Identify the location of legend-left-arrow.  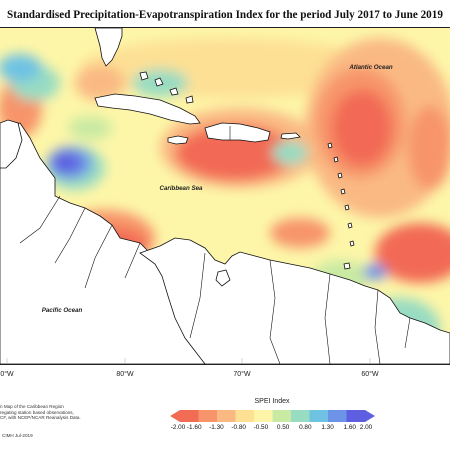
(175, 416).